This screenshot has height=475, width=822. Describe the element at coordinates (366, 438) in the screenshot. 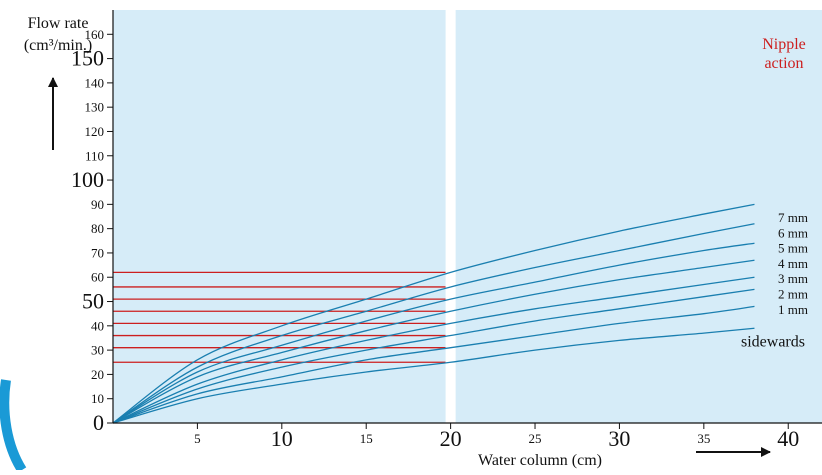

I see `x-tick-label-2: 15` at that location.